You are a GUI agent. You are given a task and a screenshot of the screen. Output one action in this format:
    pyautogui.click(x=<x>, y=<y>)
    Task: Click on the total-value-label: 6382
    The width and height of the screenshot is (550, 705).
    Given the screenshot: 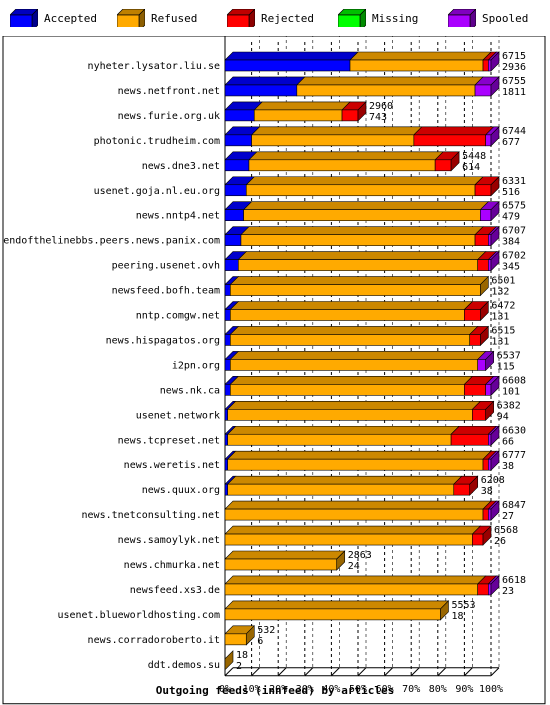 What is the action you would take?
    pyautogui.click(x=509, y=405)
    